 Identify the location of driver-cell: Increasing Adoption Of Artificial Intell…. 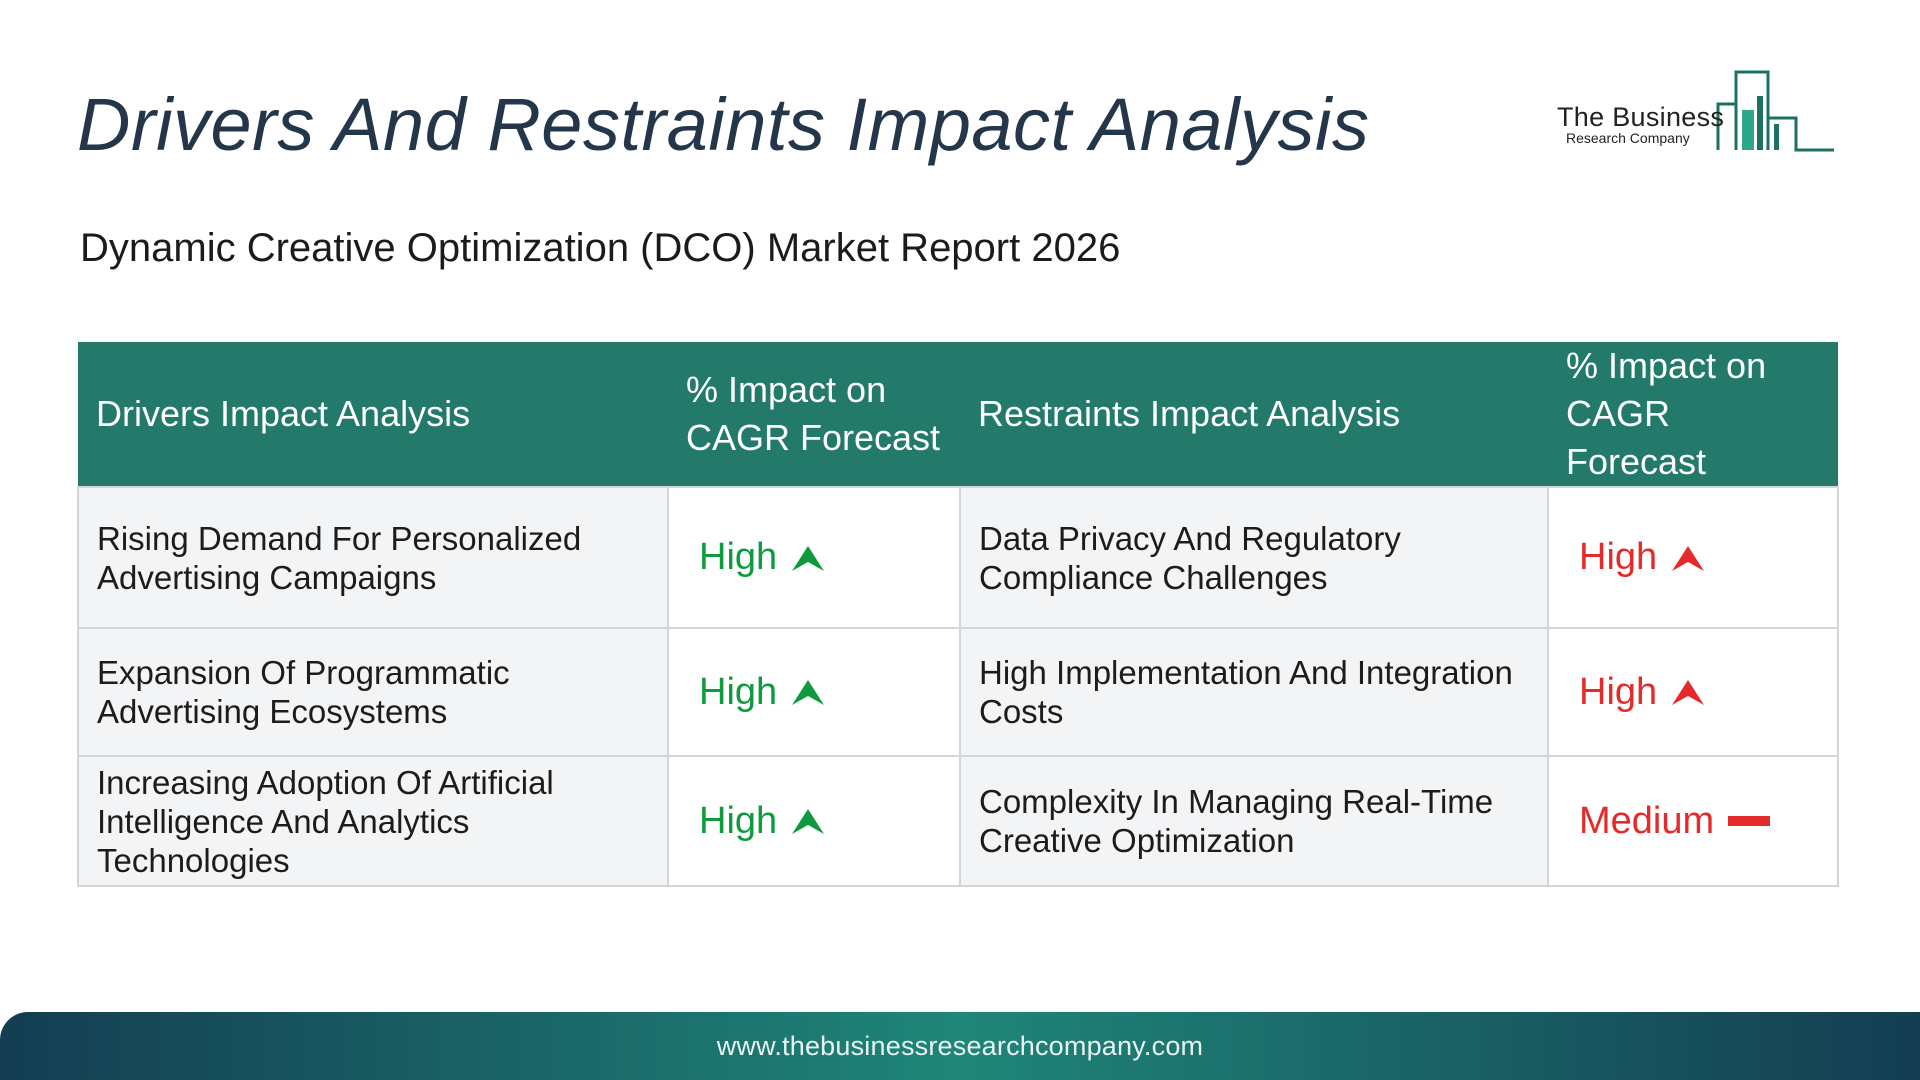
(373, 821).